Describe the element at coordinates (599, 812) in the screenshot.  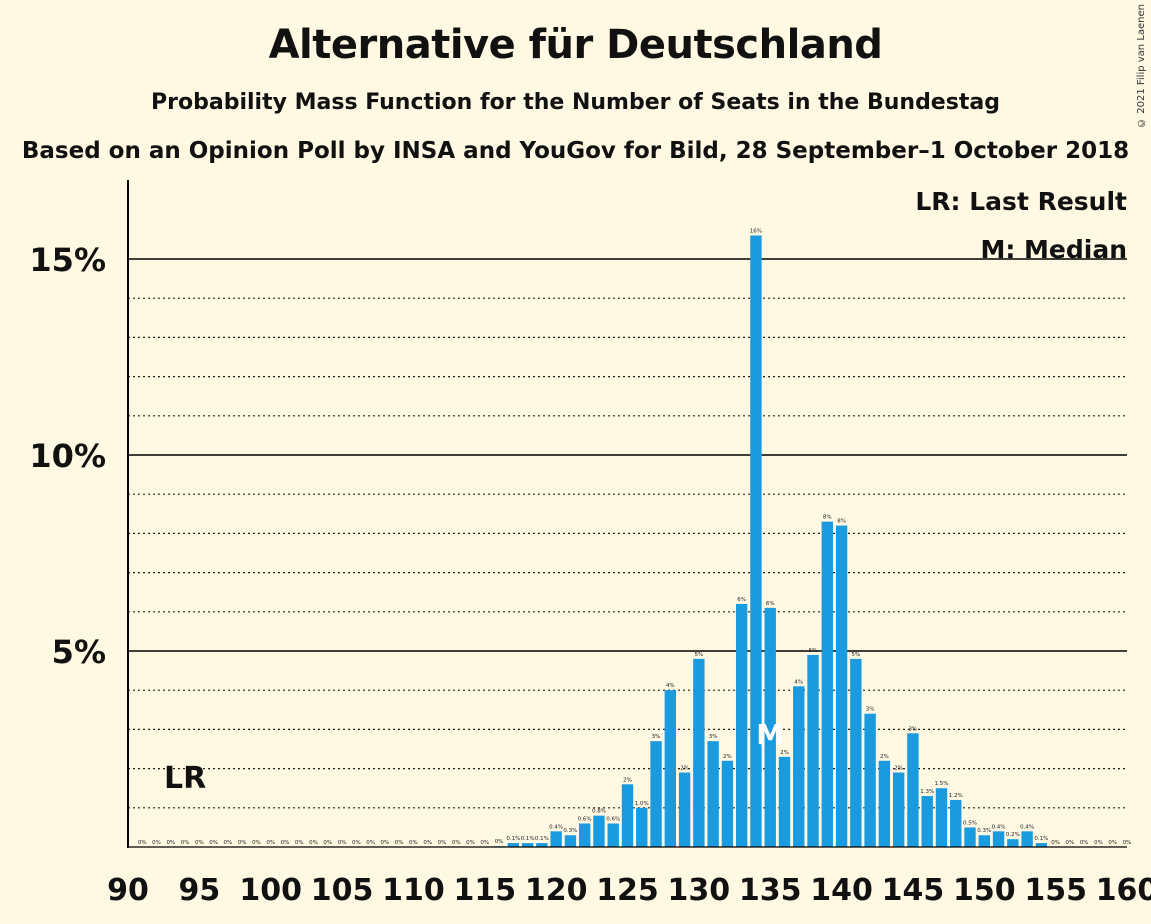
I see `bar-value-label: 0.8%` at that location.